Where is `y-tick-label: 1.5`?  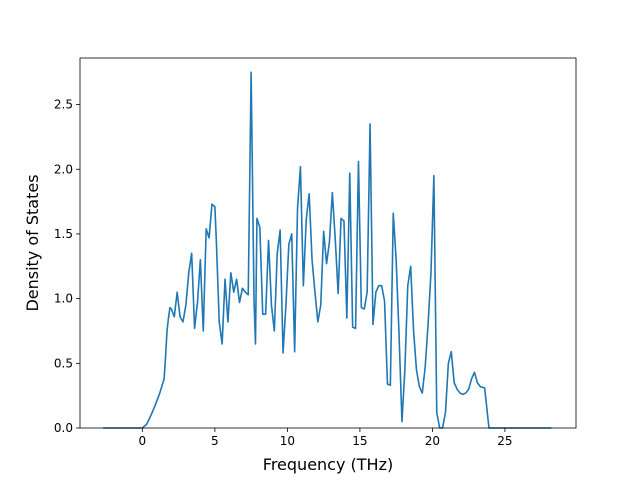 y-tick-label: 1.5 is located at coordinates (63, 234).